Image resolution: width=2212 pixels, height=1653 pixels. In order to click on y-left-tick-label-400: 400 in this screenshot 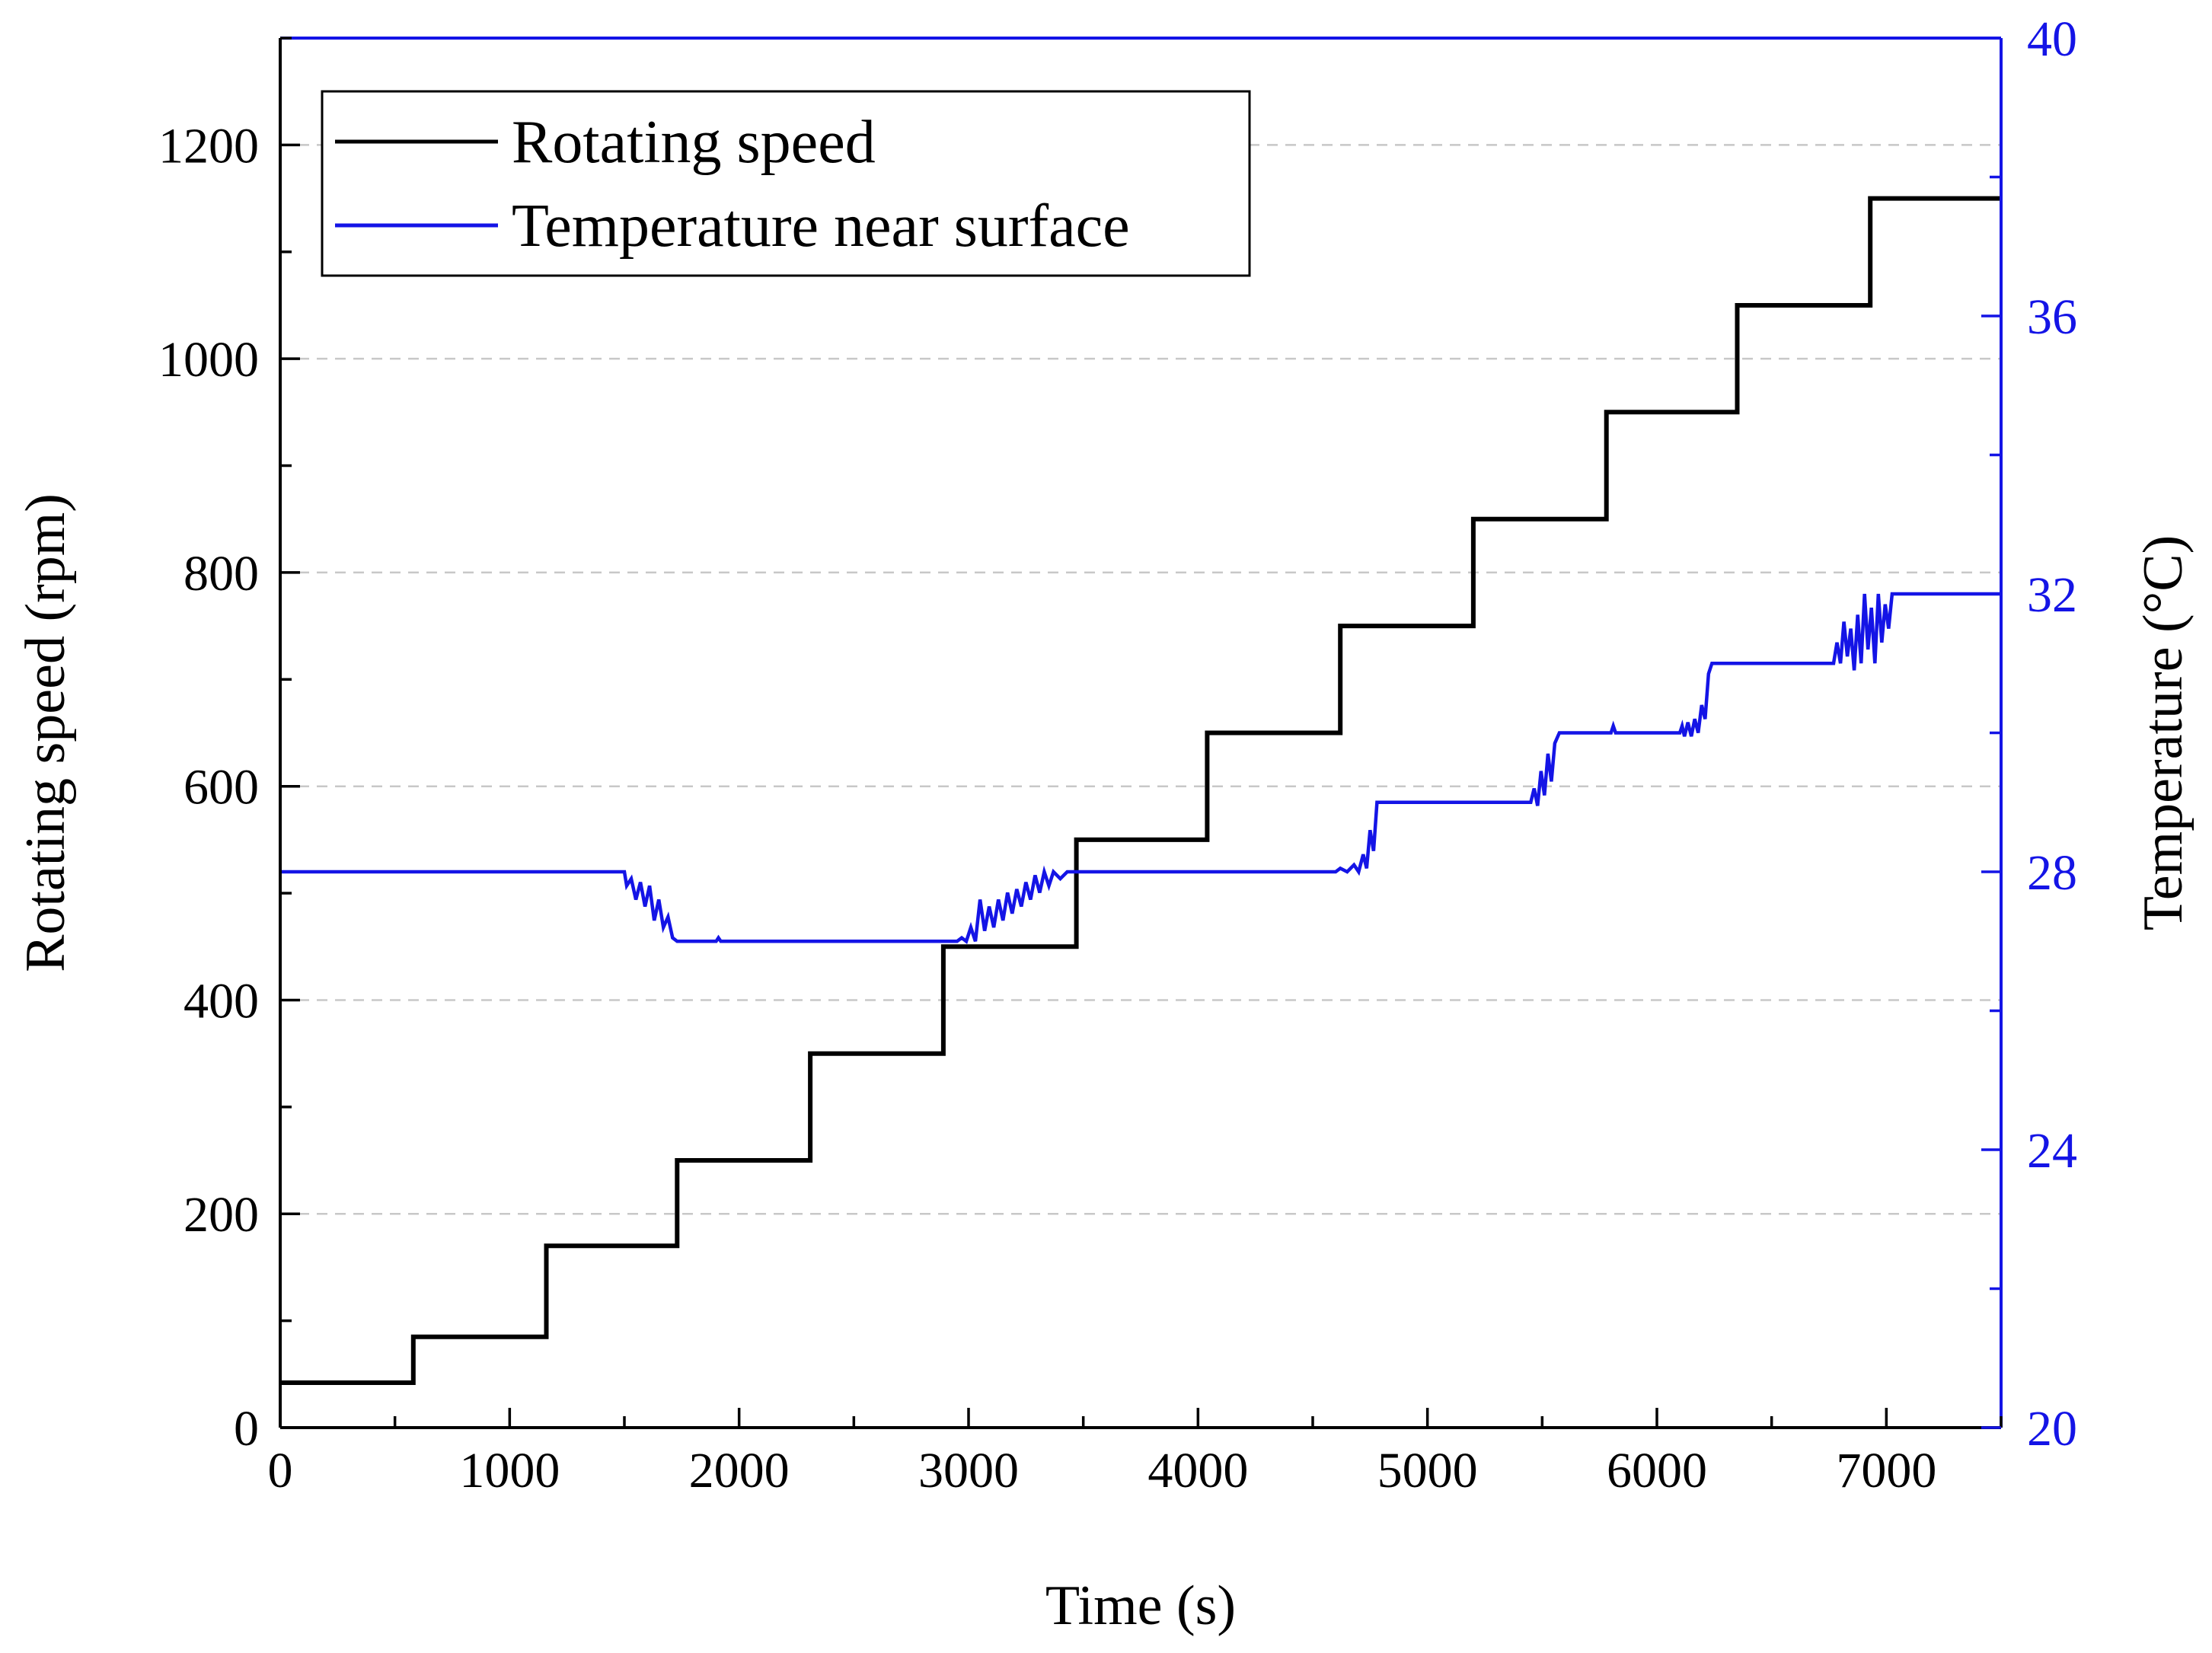, I will do `click(221, 1001)`.